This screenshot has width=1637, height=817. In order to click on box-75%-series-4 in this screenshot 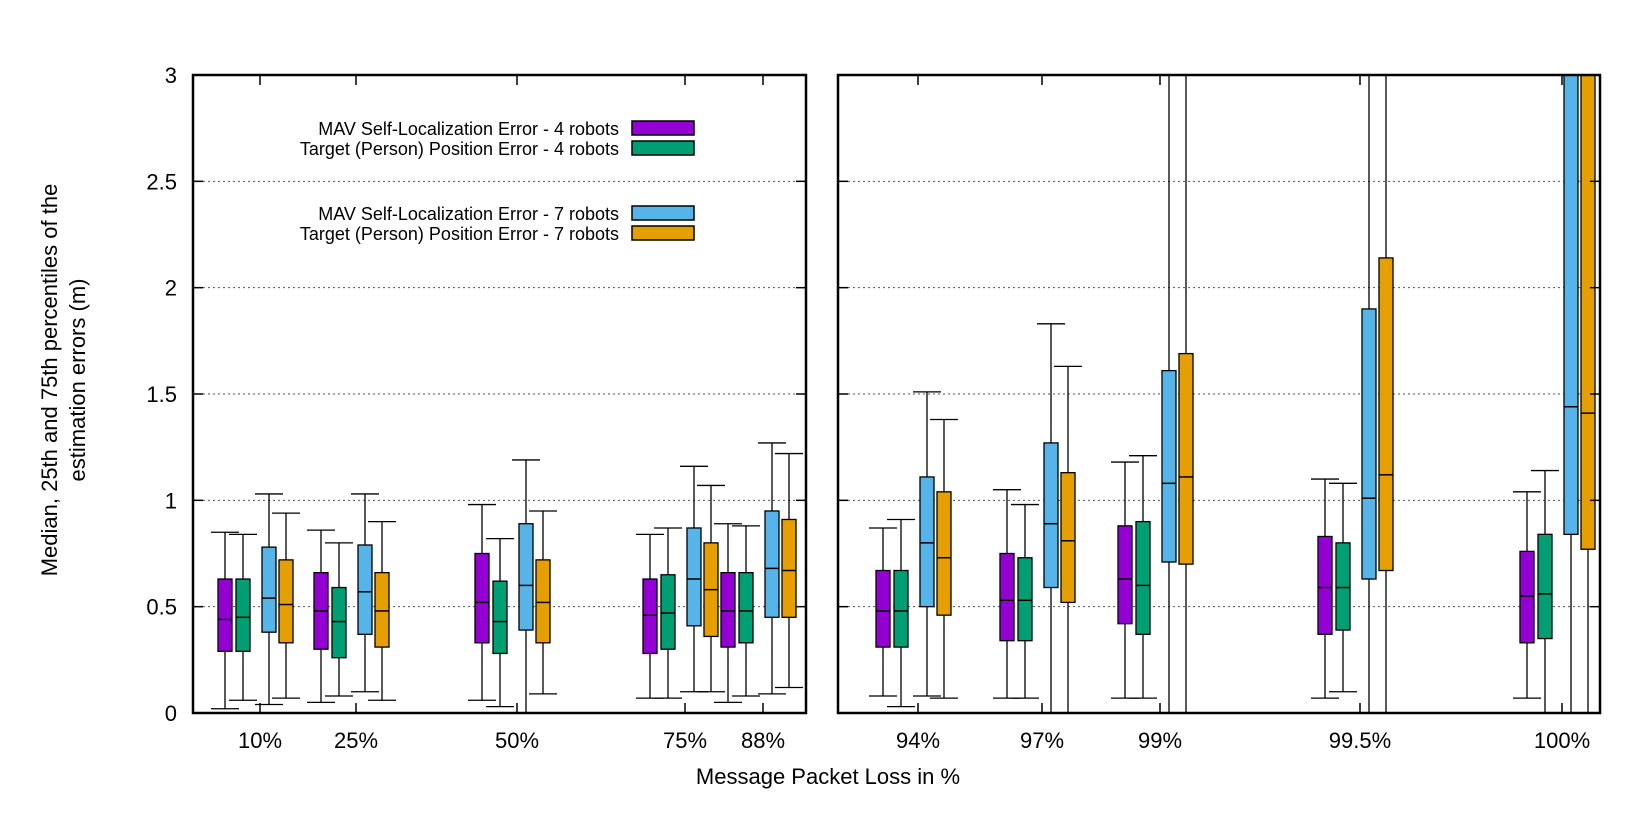, I will do `click(711, 588)`.